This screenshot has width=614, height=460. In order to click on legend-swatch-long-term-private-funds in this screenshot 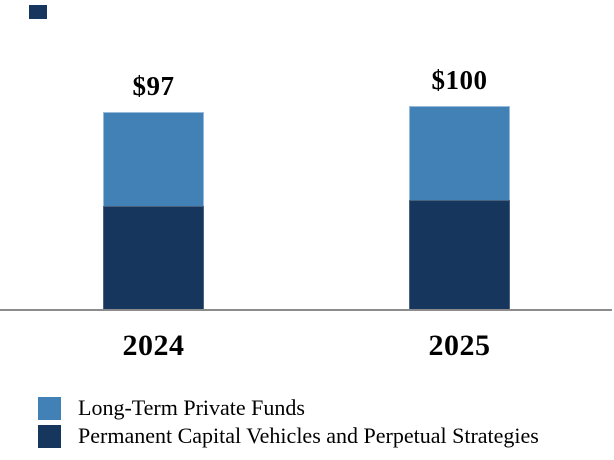, I will do `click(49, 408)`.